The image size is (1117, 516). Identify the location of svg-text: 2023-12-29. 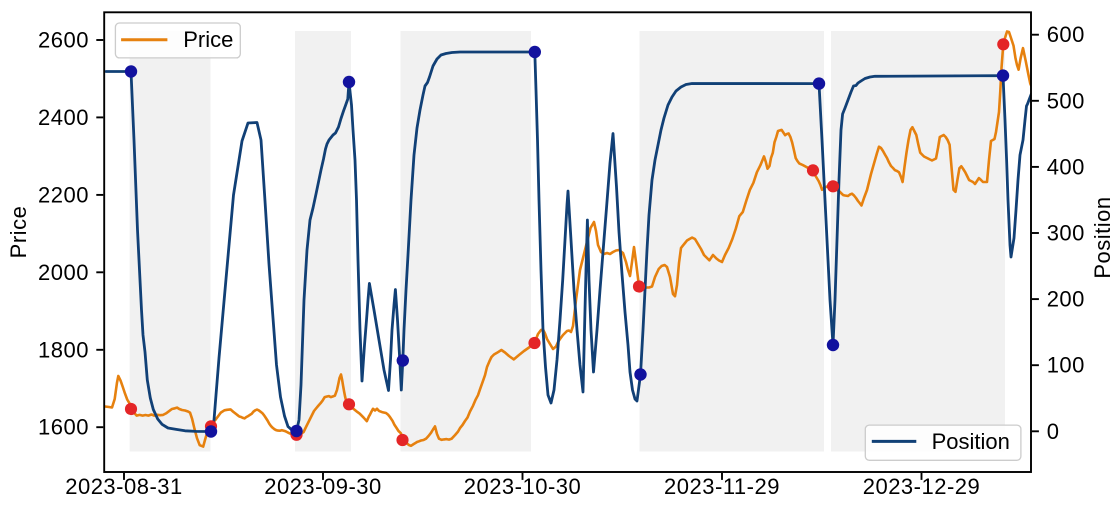
(922, 486).